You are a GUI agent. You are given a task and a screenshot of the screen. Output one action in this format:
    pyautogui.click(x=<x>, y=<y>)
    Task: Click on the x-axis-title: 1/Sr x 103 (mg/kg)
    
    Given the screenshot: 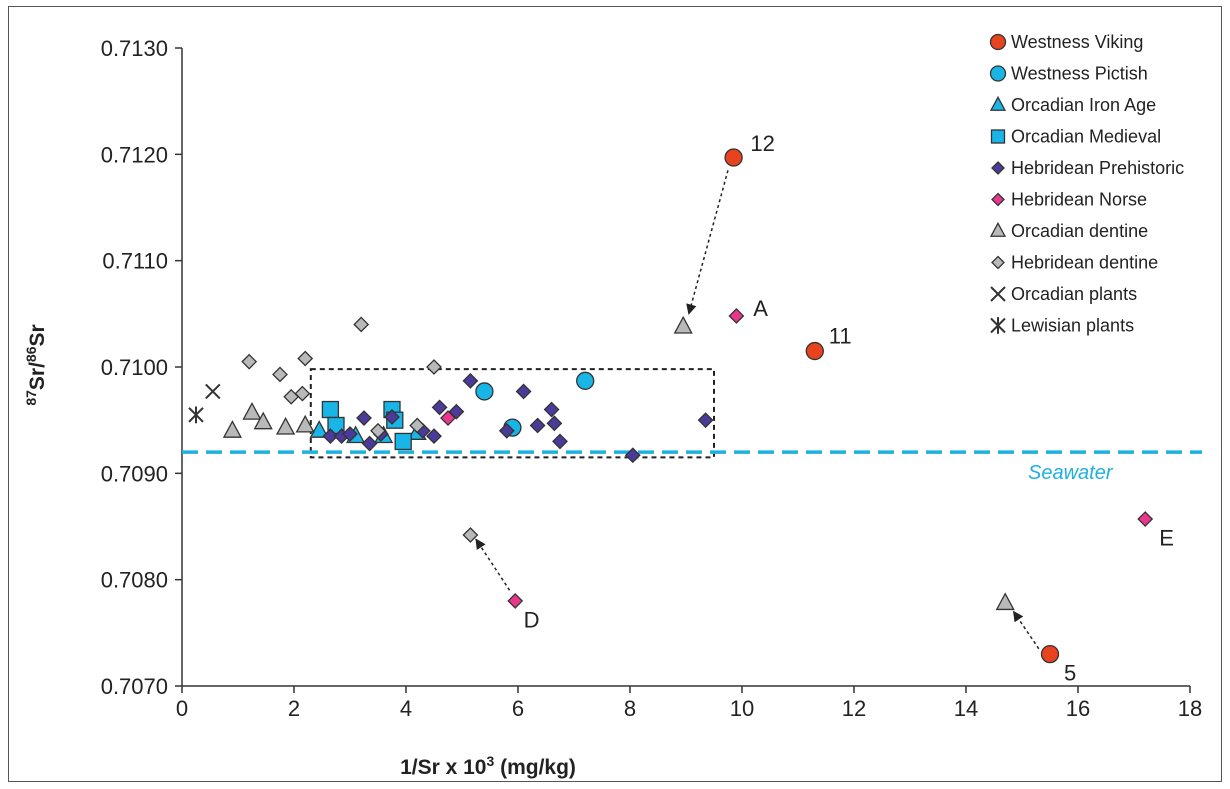 What is the action you would take?
    pyautogui.click(x=488, y=766)
    